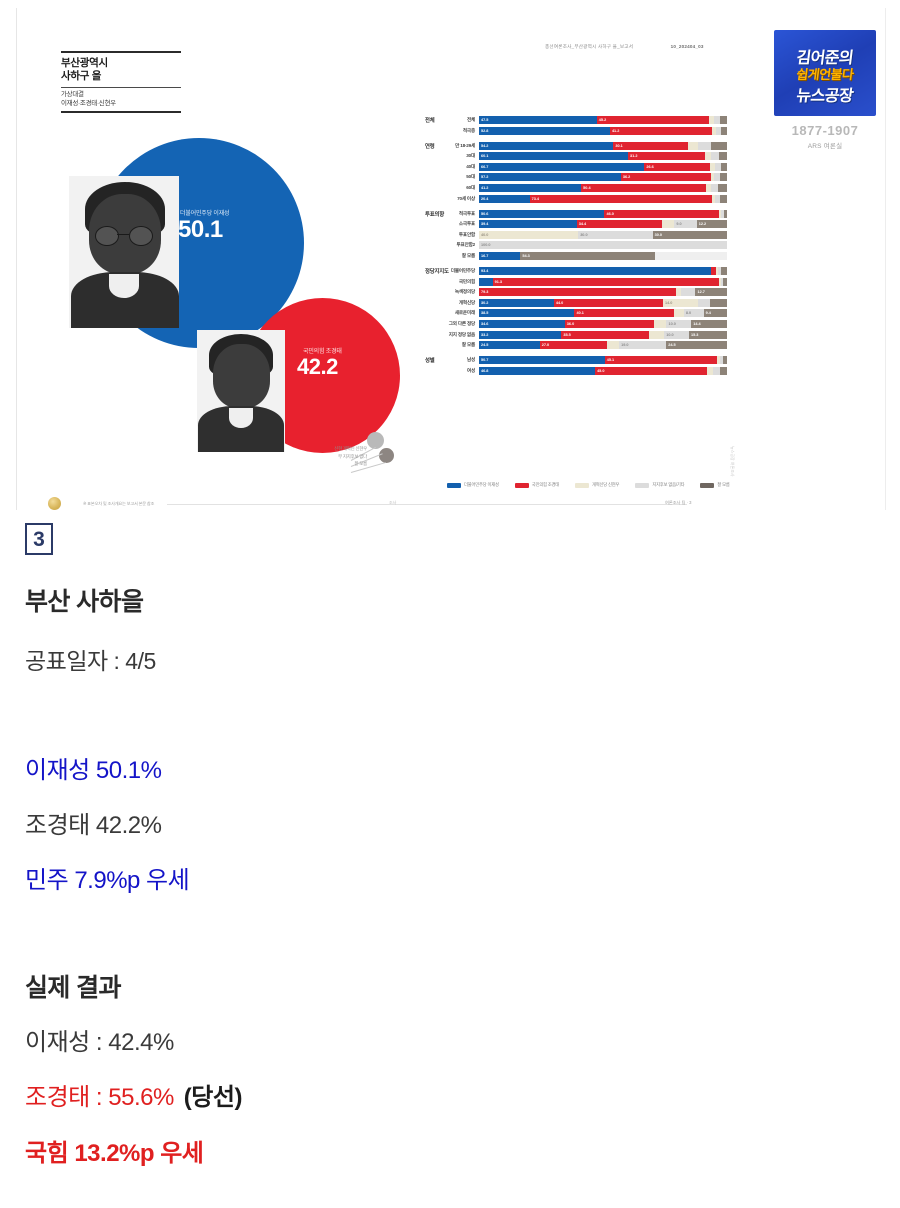 The width and height of the screenshot is (900, 1208). What do you see at coordinates (121, 52) in the screenshot?
I see `title-rule-top` at bounding box center [121, 52].